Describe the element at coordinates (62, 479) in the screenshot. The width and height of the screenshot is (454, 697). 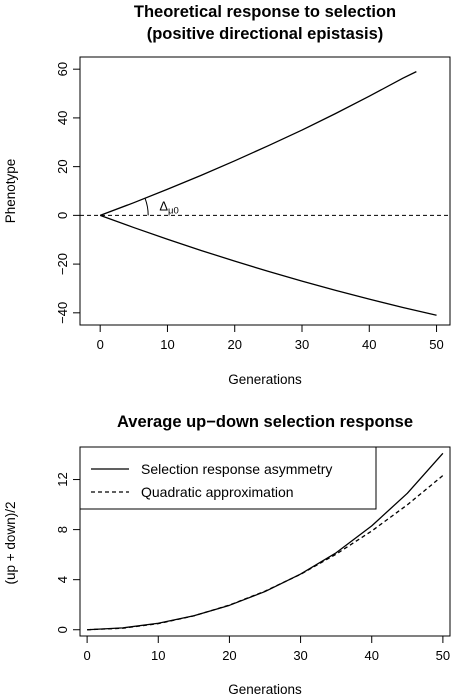
I see `y-tick-label: 12` at that location.